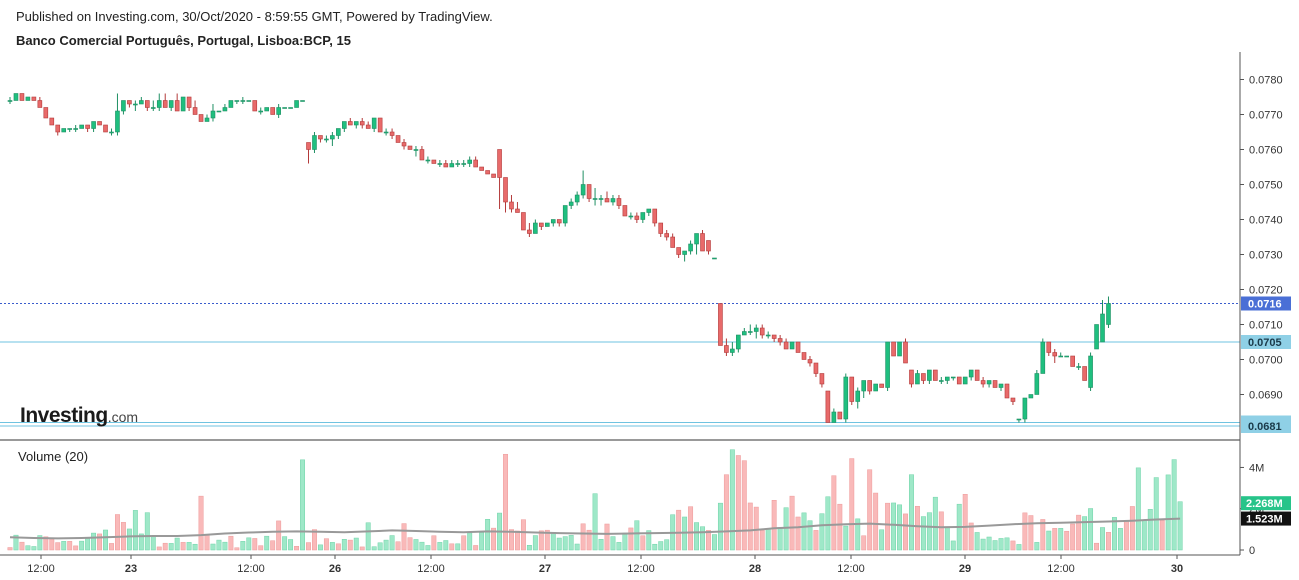  I want to click on price-tick-label: 0.0750, so click(1266, 186).